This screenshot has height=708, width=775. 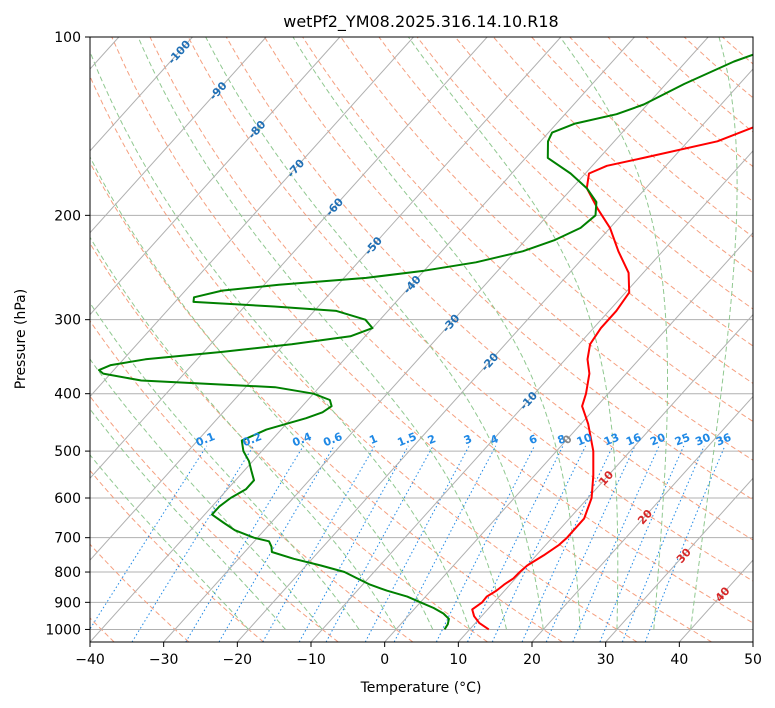 I want to click on mixing-ratio-label: 0.4, so click(x=302, y=439).